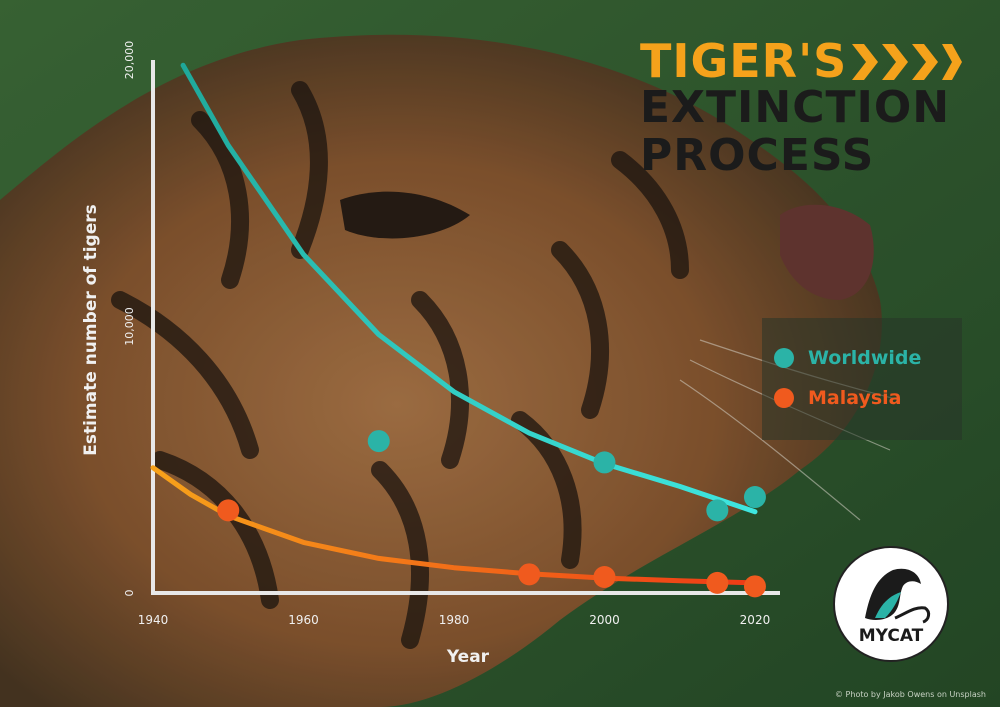 The image size is (1000, 707). I want to click on y-tick-label: 10,000, so click(129, 326).